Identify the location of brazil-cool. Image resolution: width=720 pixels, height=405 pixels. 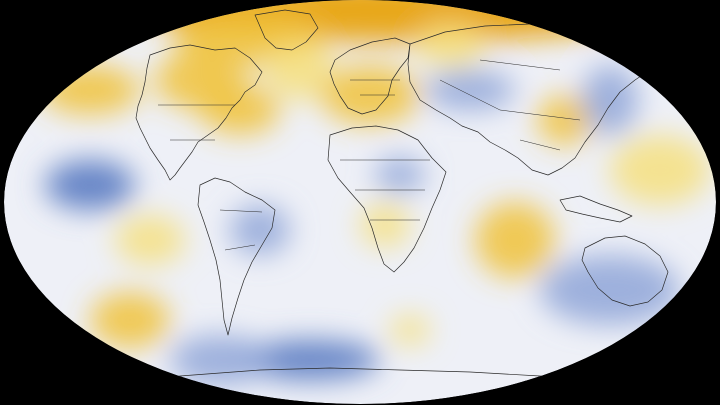
(260, 230).